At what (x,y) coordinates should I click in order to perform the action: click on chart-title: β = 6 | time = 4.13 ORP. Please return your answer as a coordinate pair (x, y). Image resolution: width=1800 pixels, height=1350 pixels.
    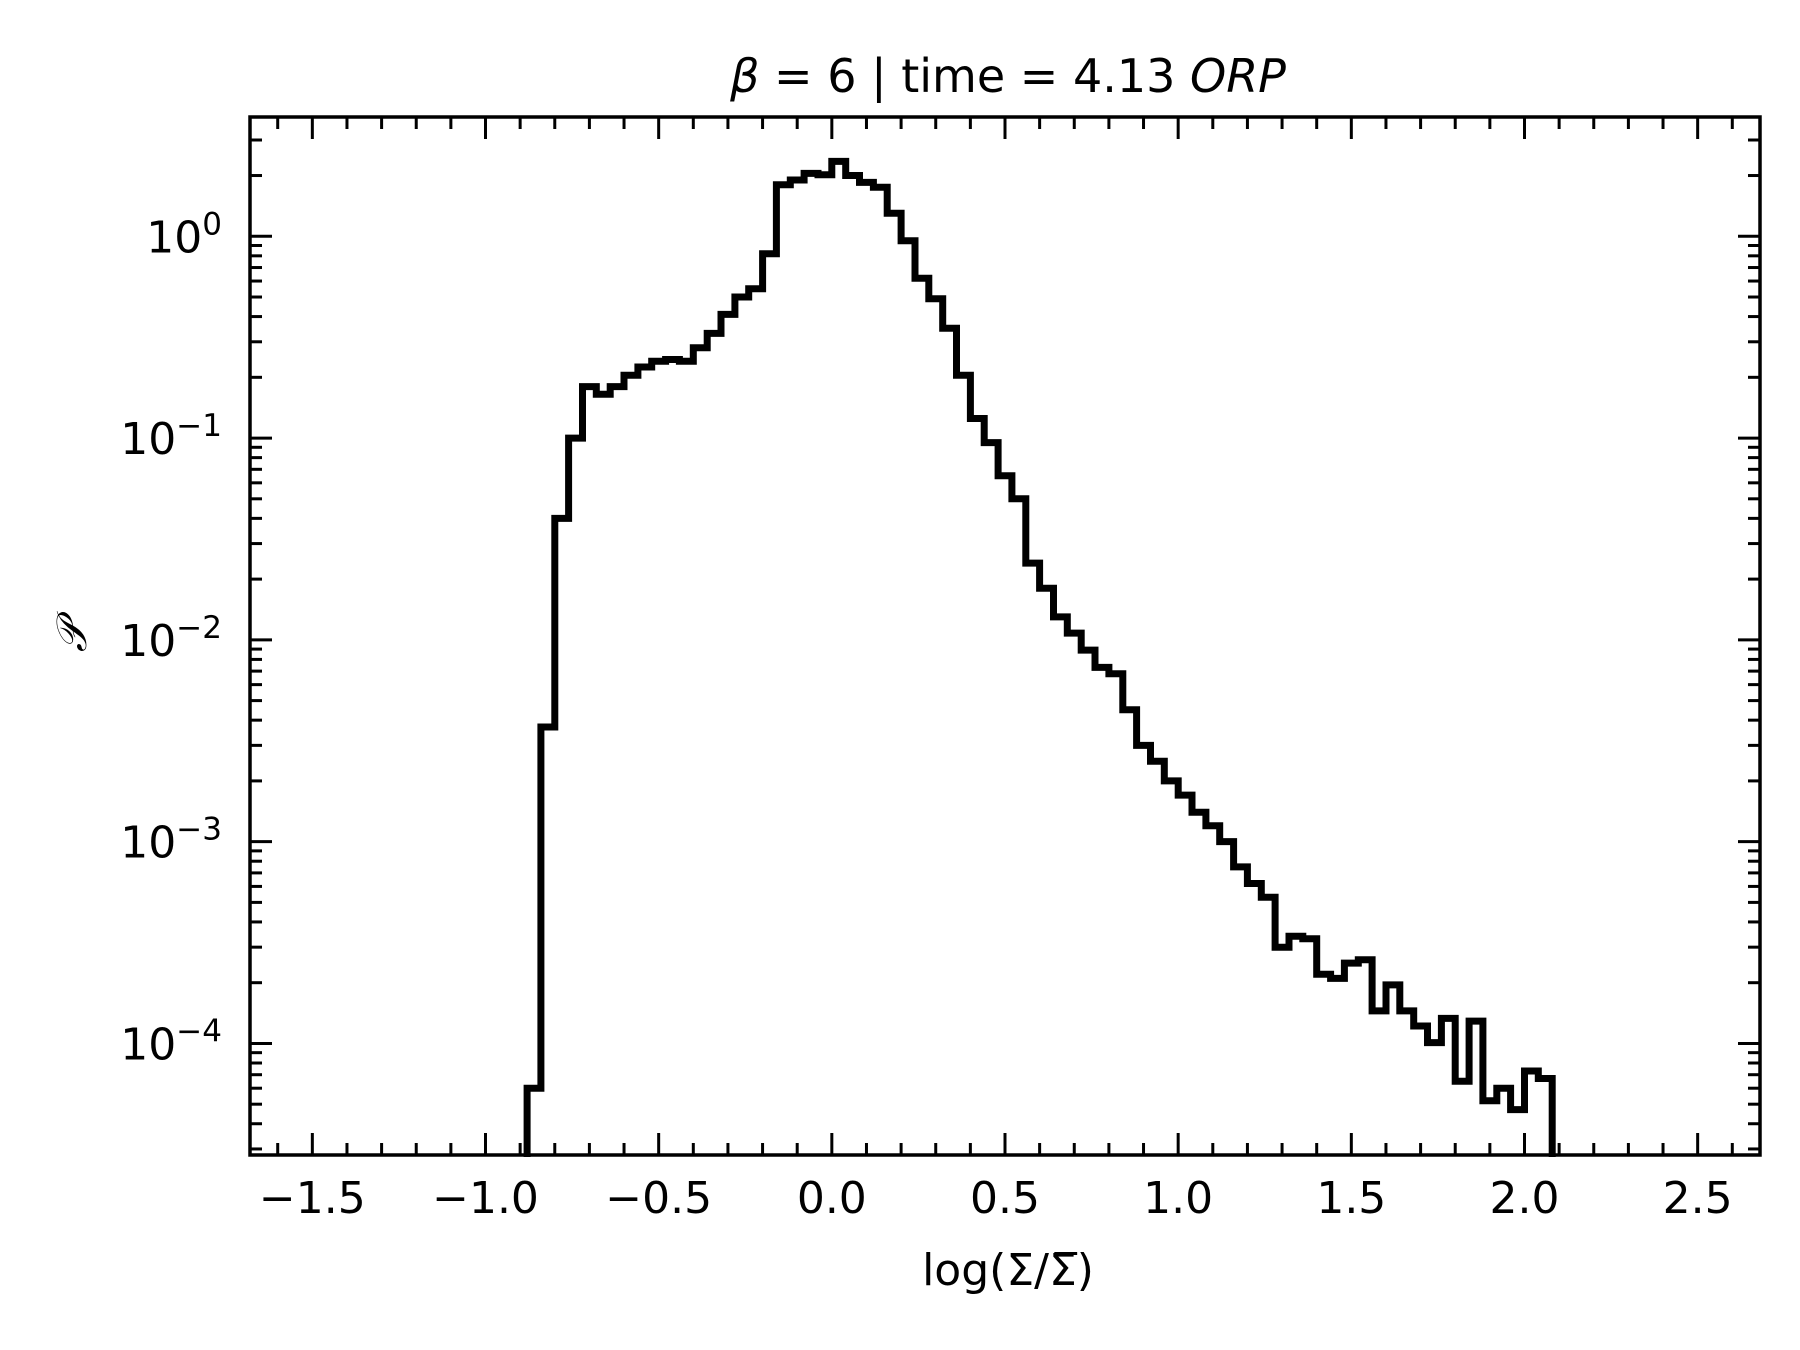
    Looking at the image, I should click on (1007, 76).